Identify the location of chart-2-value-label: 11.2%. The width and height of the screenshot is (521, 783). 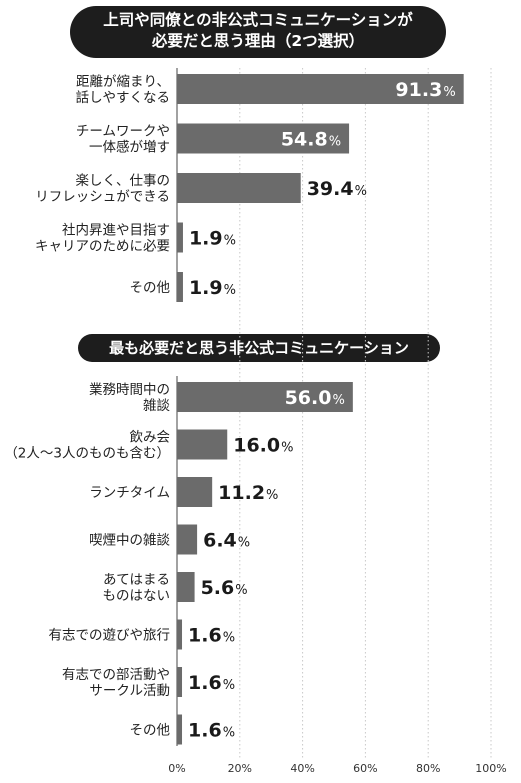
(248, 493).